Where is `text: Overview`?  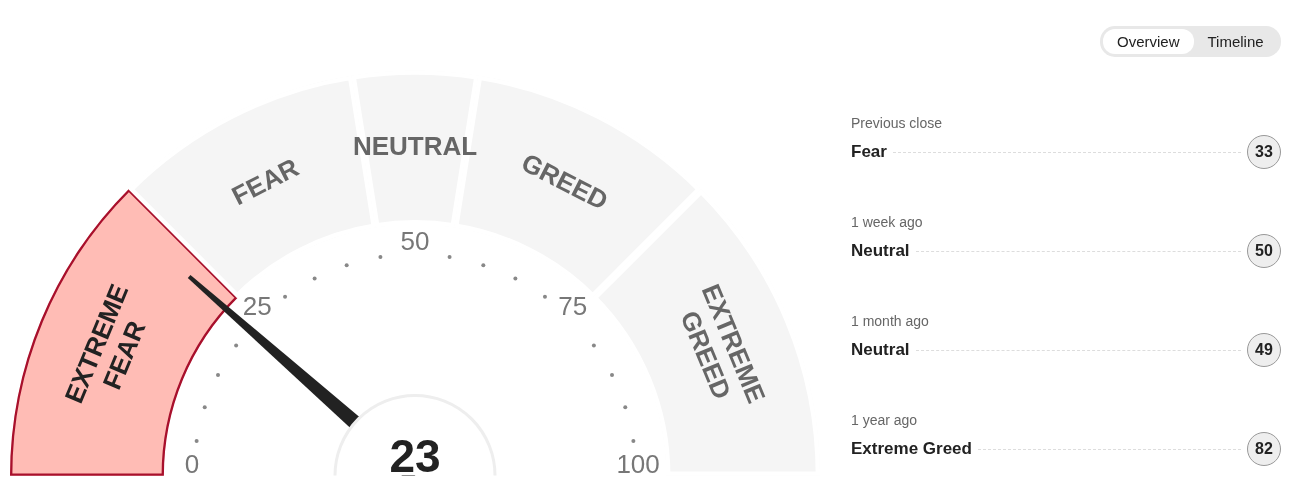 text: Overview is located at coordinates (1148, 41).